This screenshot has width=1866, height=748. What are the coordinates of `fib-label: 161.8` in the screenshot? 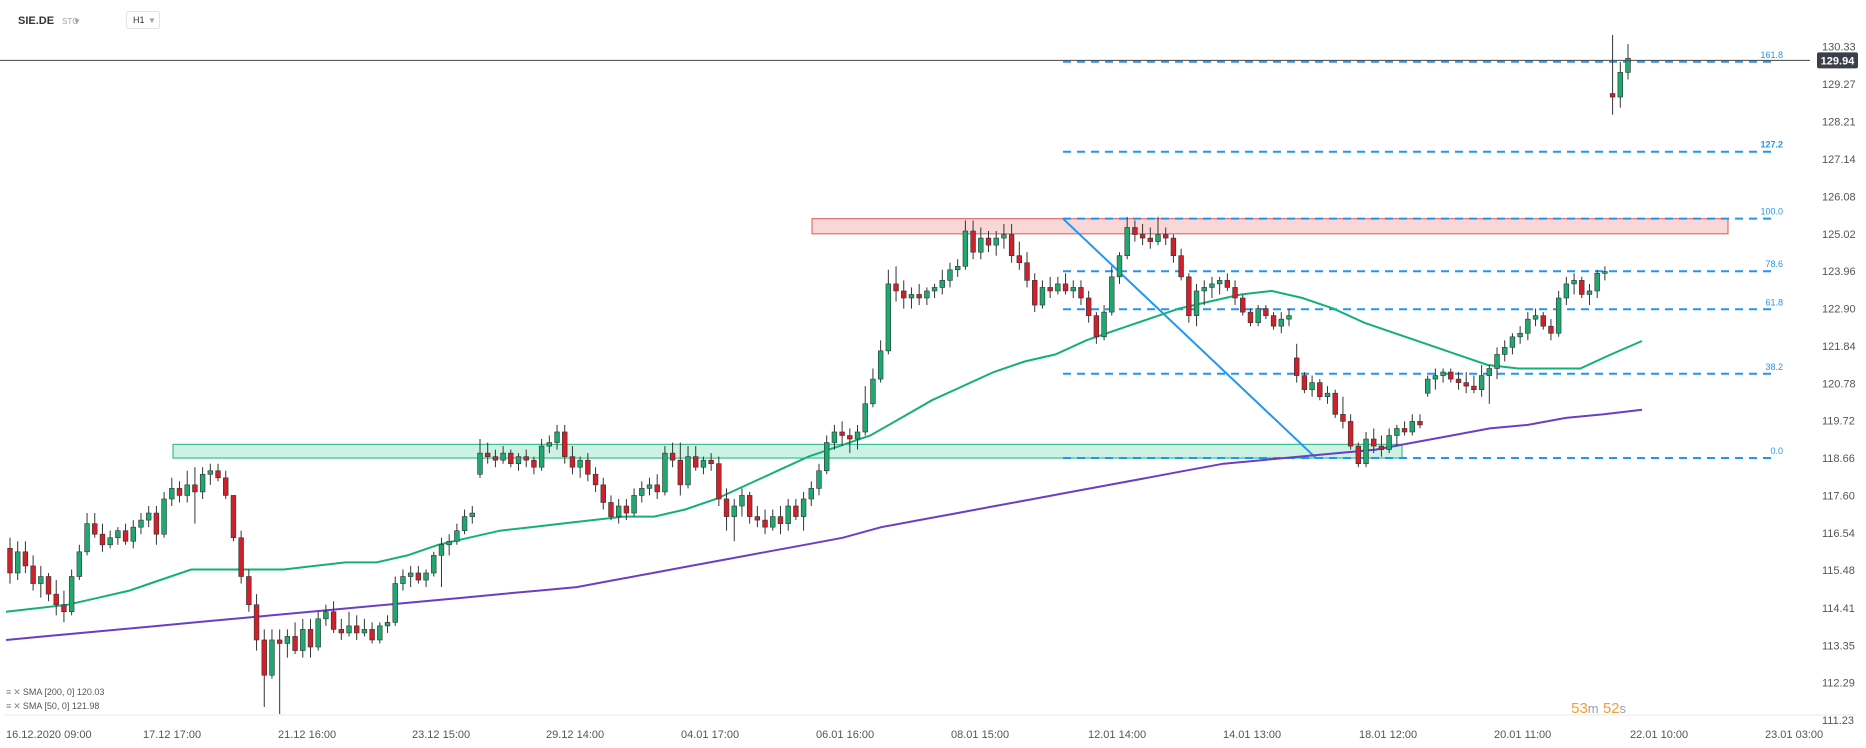 It's located at (1771, 55).